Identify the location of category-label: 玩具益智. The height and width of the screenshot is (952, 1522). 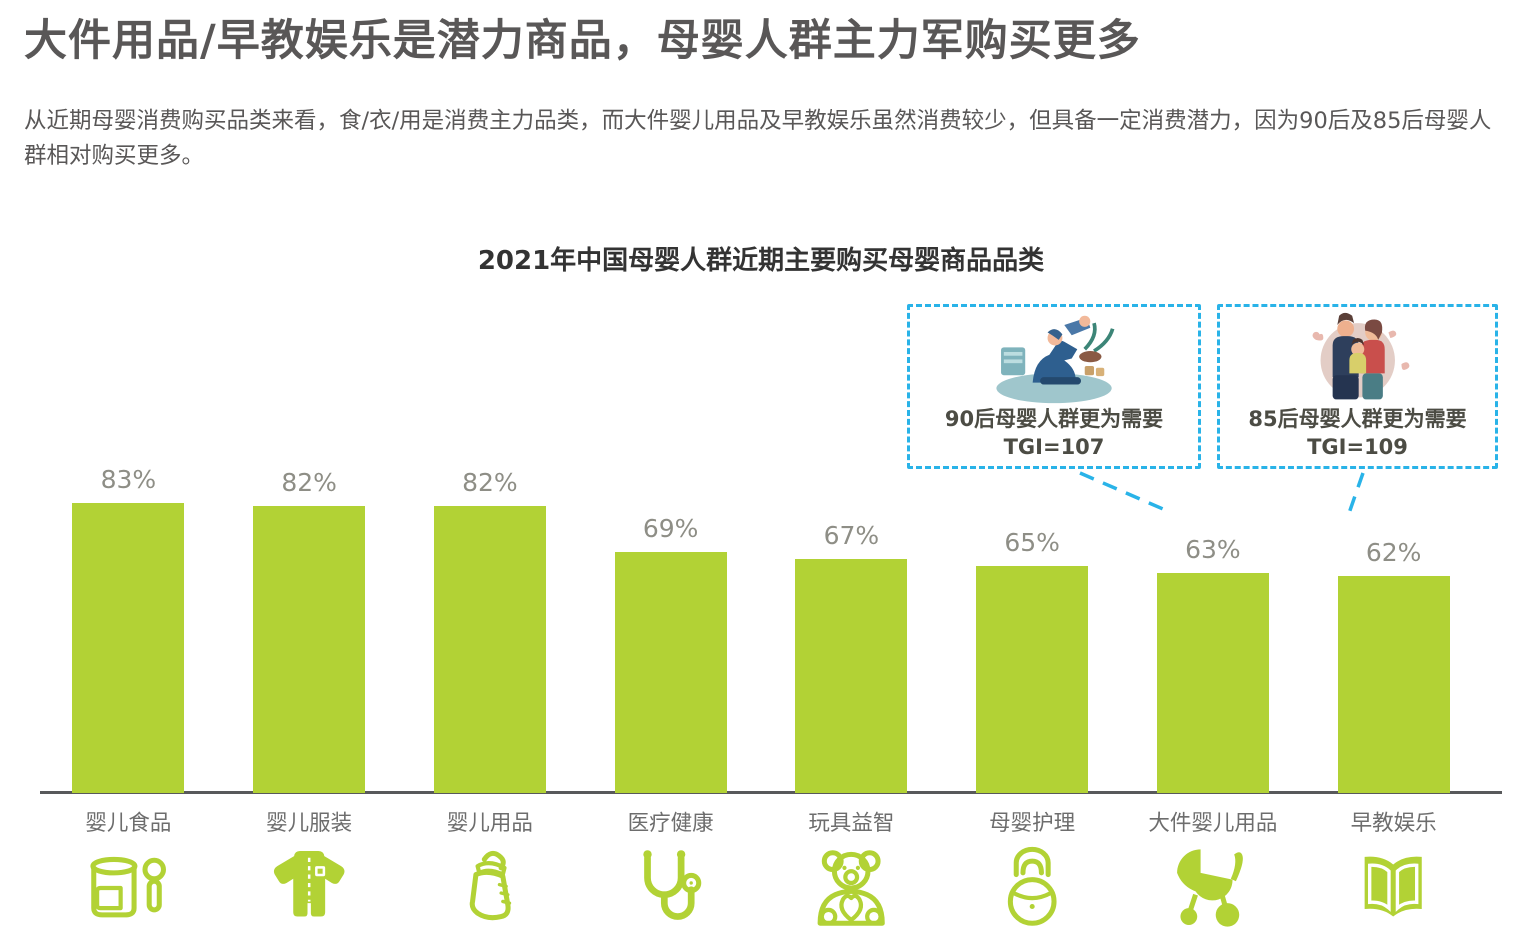
(851, 823).